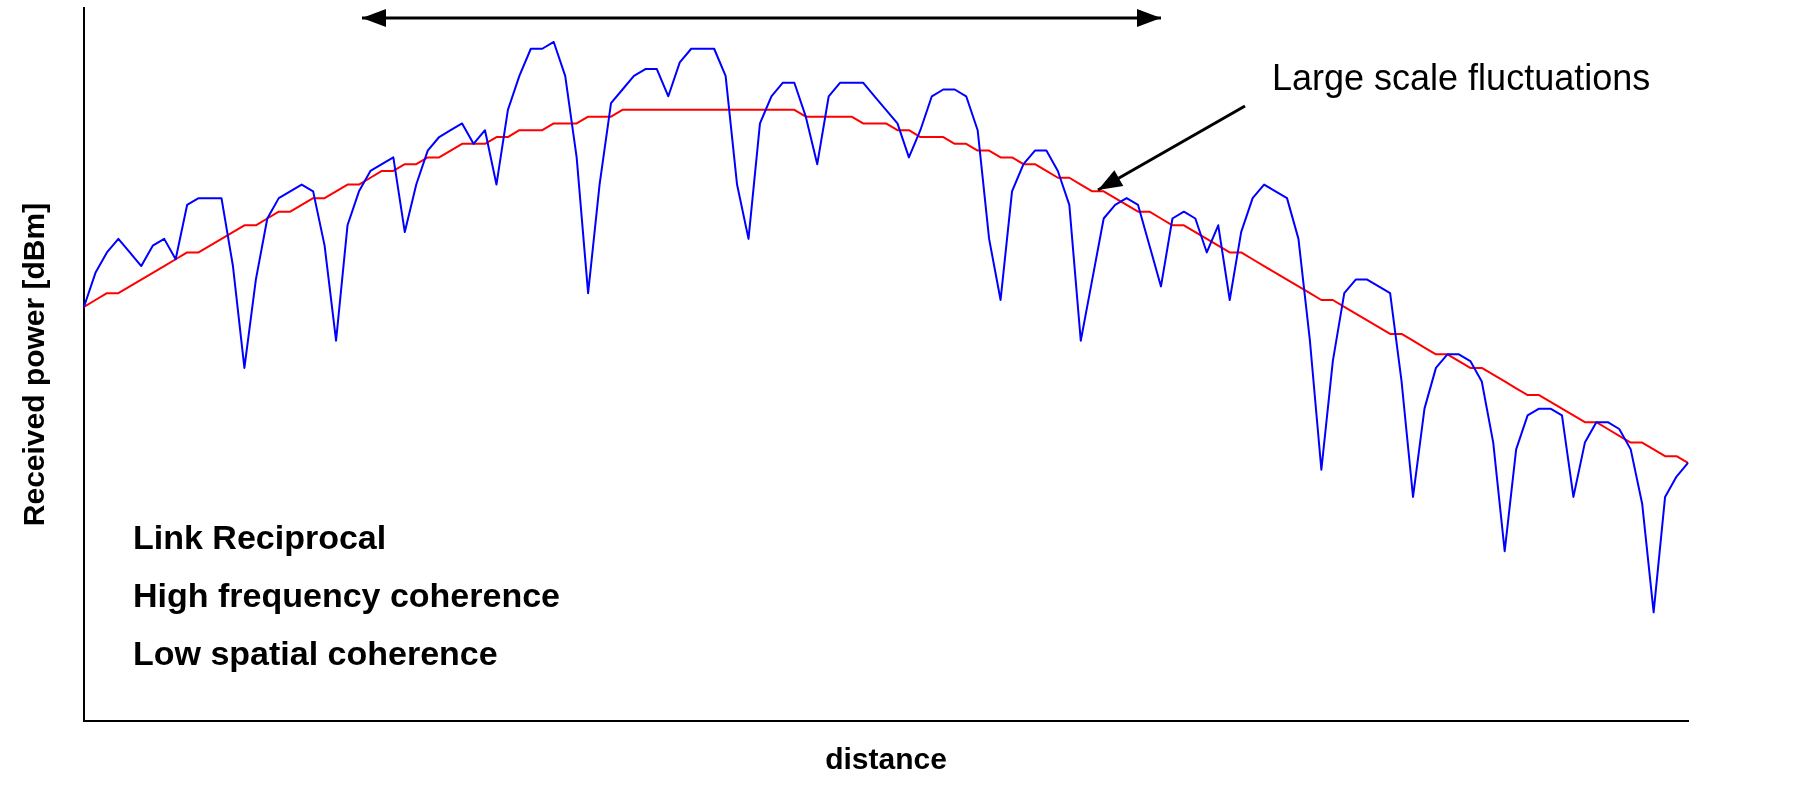 The height and width of the screenshot is (789, 1796). Describe the element at coordinates (347, 595) in the screenshot. I see `annotation: High frequency coherence` at that location.